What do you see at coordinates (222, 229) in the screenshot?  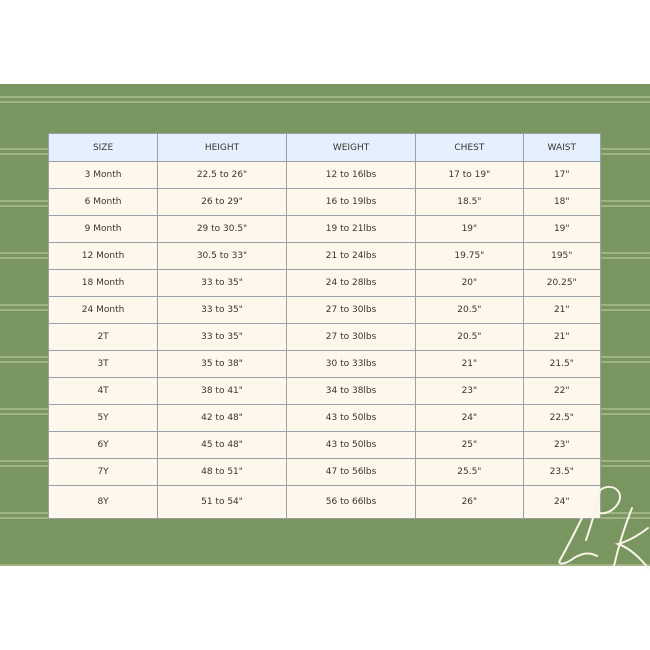 I see `table-cell: 29 to 30.5"` at bounding box center [222, 229].